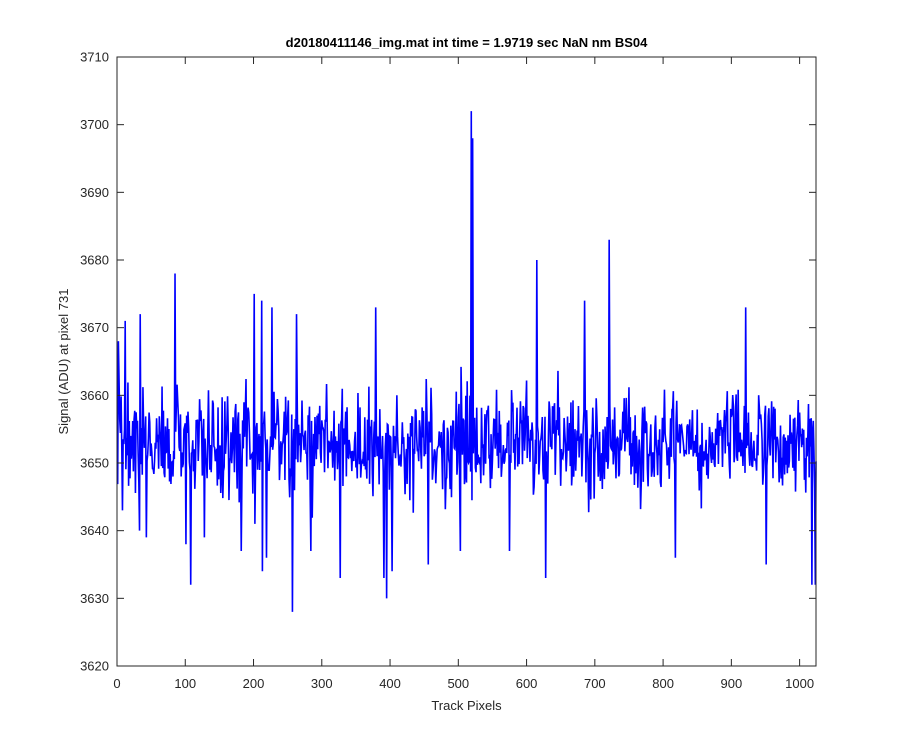 This screenshot has width=900, height=750. I want to click on y-tick-label: 3660, so click(94, 395).